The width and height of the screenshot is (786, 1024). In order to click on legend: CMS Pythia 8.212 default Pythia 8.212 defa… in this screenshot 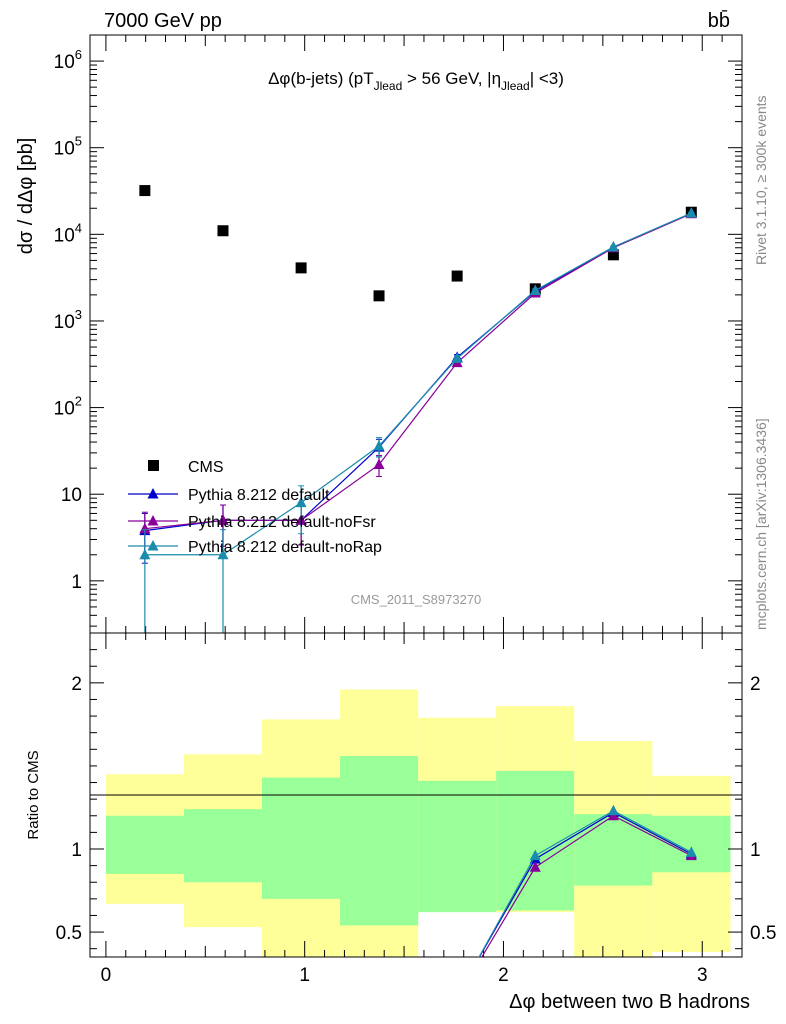, I will do `click(255, 507)`.